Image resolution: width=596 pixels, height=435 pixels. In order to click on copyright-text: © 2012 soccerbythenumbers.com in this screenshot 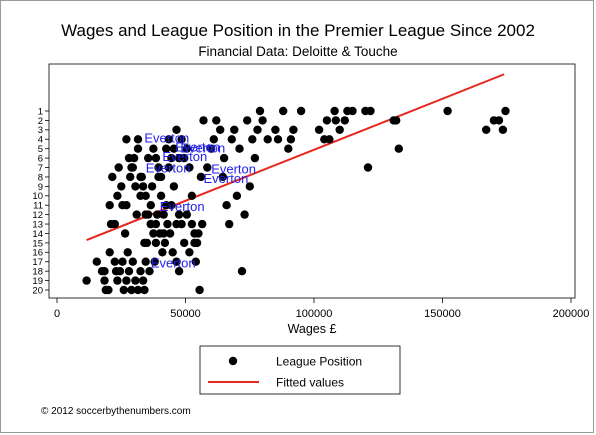, I will do `click(116, 411)`.